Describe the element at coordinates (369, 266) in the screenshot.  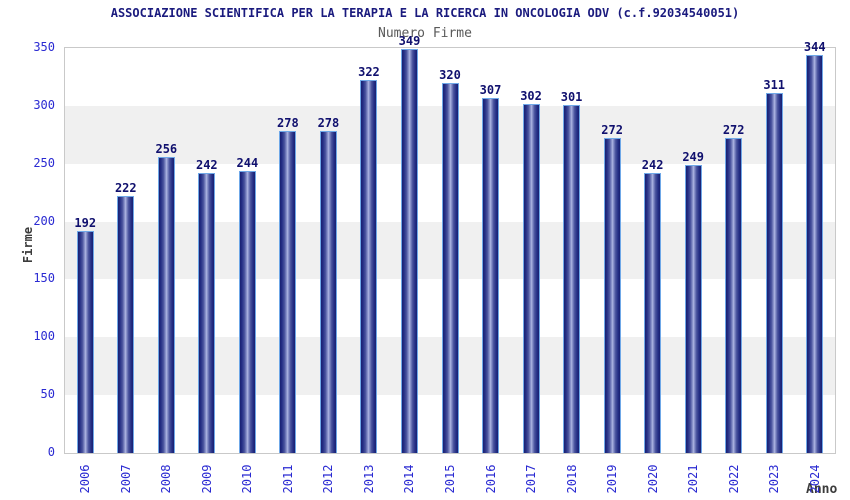
I see `bar-2013` at that location.